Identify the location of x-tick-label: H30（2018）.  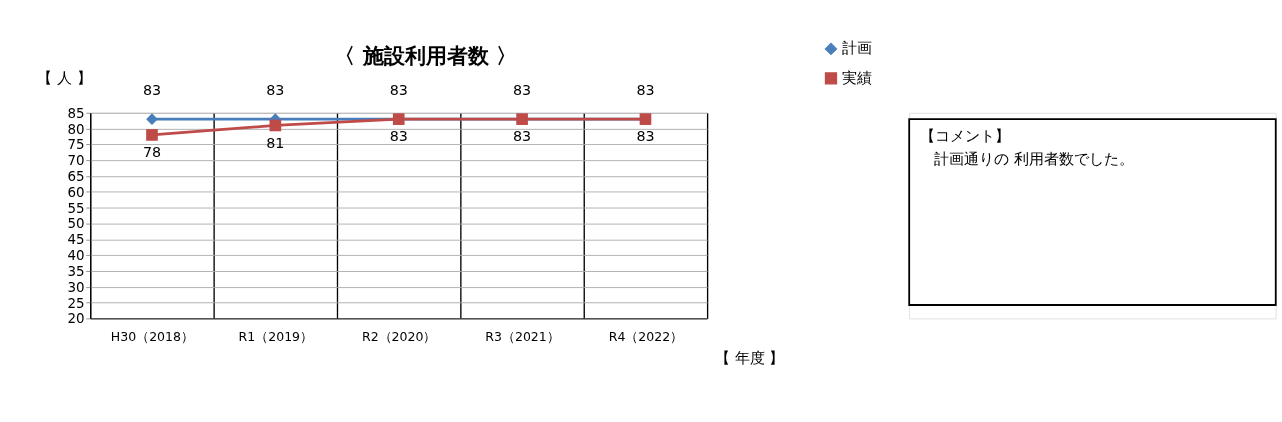
(152, 337).